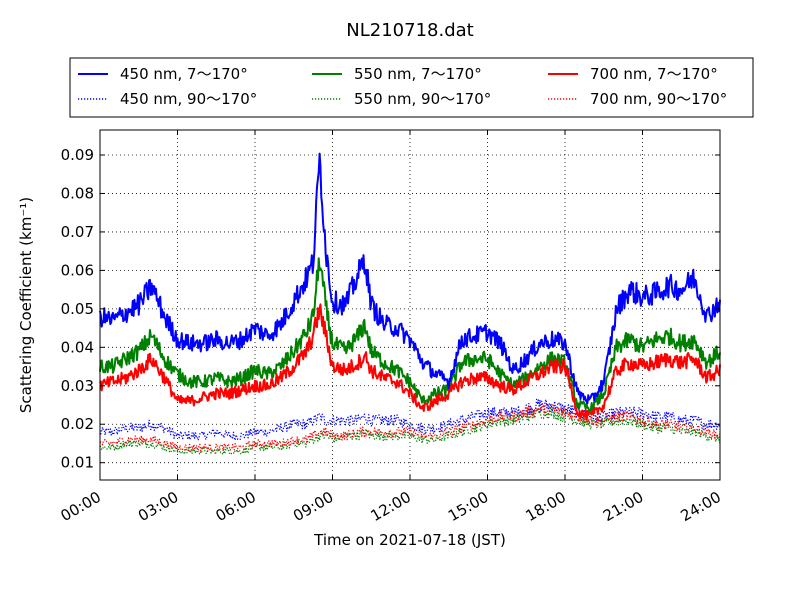  What do you see at coordinates (422, 99) in the screenshot?
I see `legend-label: 550 nm, 90～170°` at bounding box center [422, 99].